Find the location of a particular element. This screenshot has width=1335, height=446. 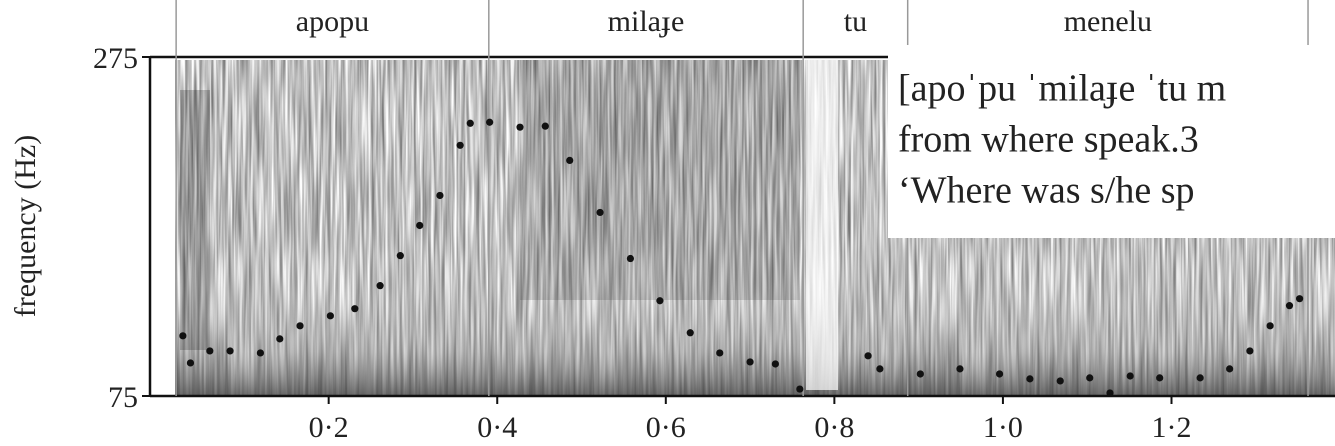

annotation-box is located at coordinates (1111, 141).